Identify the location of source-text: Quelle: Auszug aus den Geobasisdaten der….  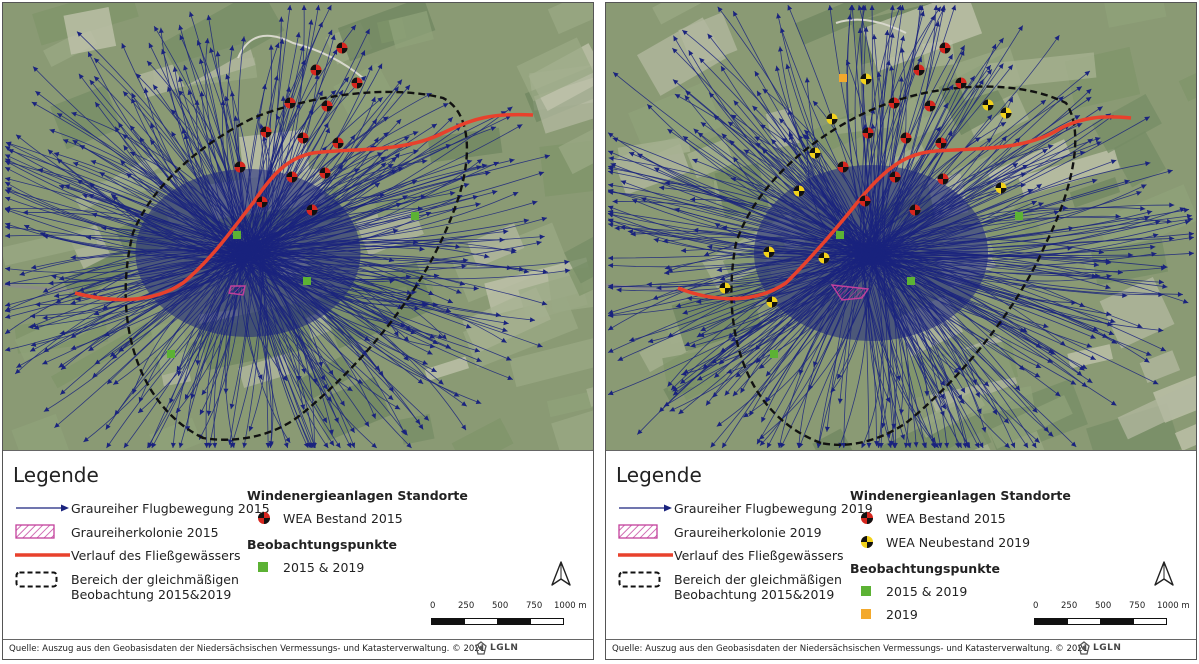
(247, 649).